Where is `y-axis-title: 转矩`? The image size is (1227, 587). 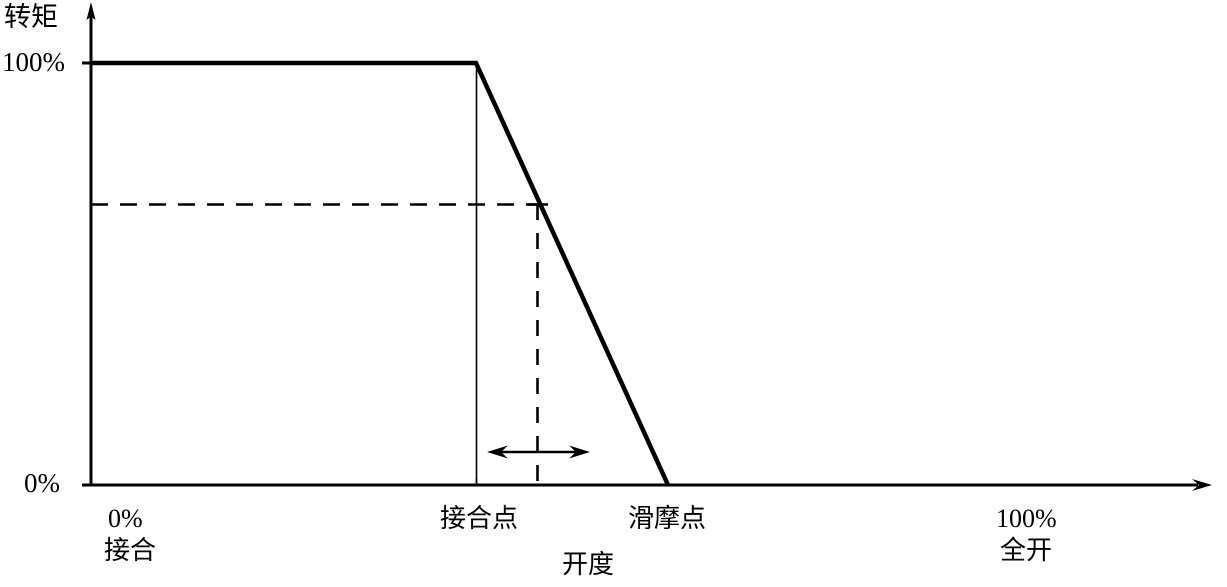 y-axis-title: 转矩 is located at coordinates (31, 17).